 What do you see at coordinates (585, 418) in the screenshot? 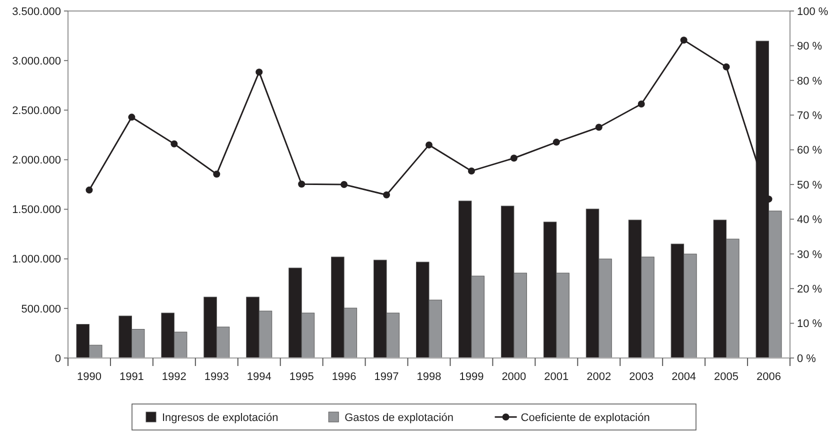
I see `legend-label: Coeficiente de explotación` at bounding box center [585, 418].